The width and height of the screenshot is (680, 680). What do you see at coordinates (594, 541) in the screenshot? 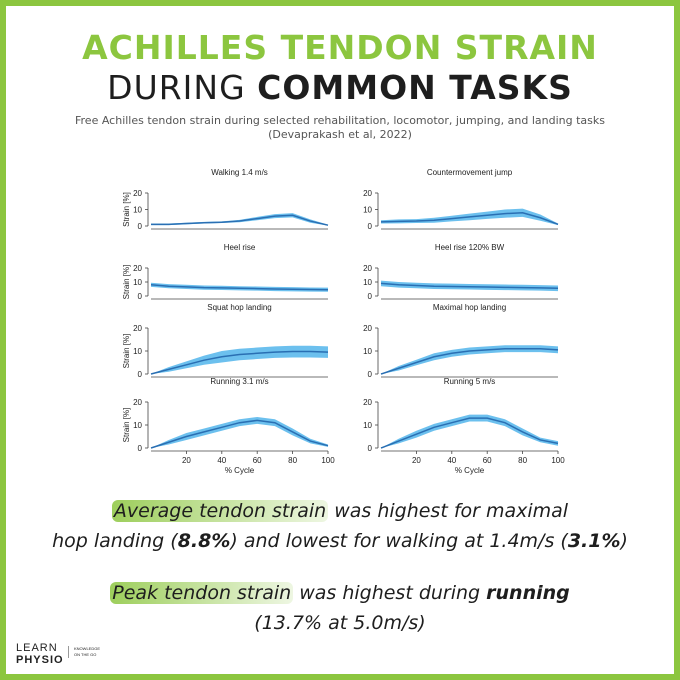
I see `emphasis: 3.1%` at bounding box center [594, 541].